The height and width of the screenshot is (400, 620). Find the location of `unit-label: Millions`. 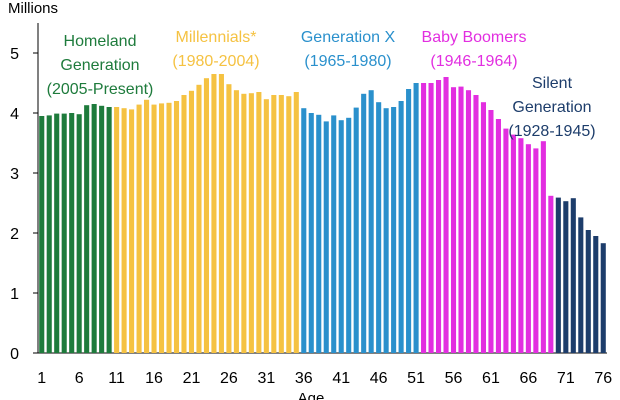

unit-label: Millions is located at coordinates (33, 8).